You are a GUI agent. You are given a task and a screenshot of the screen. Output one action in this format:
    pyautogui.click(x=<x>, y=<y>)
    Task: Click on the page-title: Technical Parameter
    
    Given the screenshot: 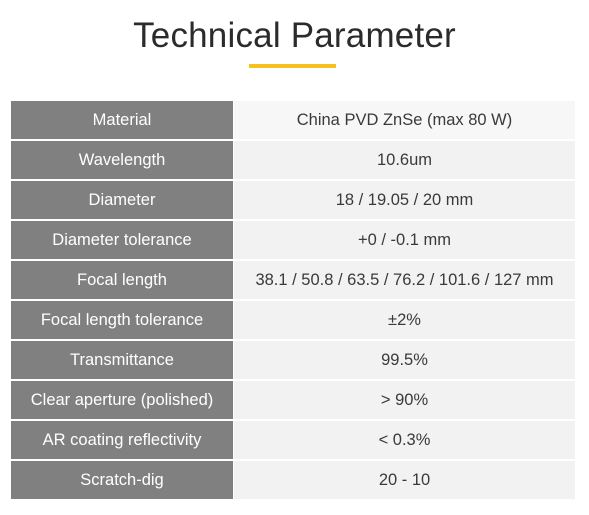 What is the action you would take?
    pyautogui.click(x=294, y=35)
    